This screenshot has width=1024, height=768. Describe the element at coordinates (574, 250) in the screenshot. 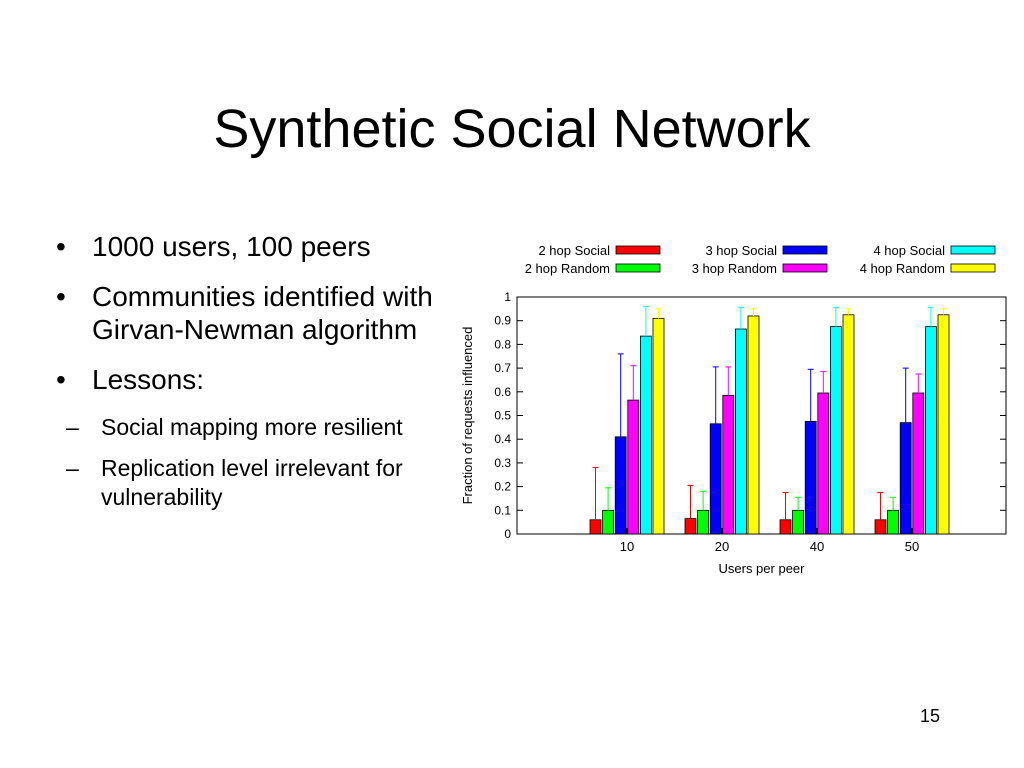

I see `legend-label: 2 hop Social` at that location.